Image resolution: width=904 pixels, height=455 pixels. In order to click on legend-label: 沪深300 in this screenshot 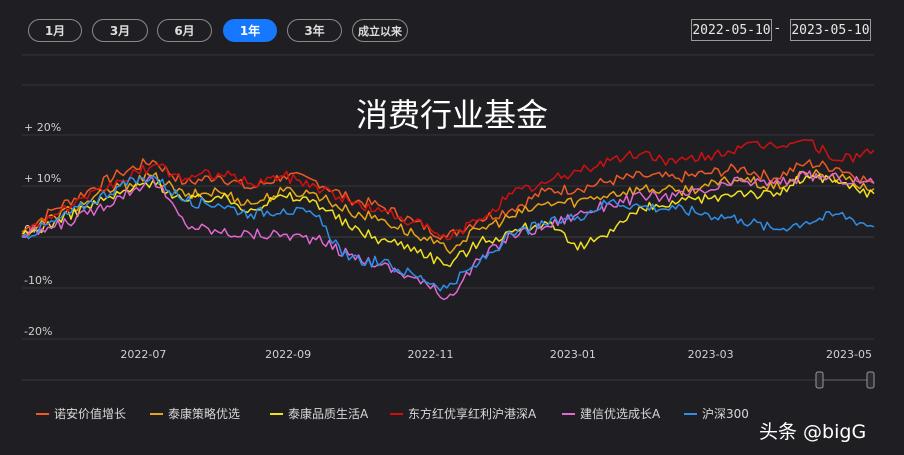, I will do `click(725, 414)`.